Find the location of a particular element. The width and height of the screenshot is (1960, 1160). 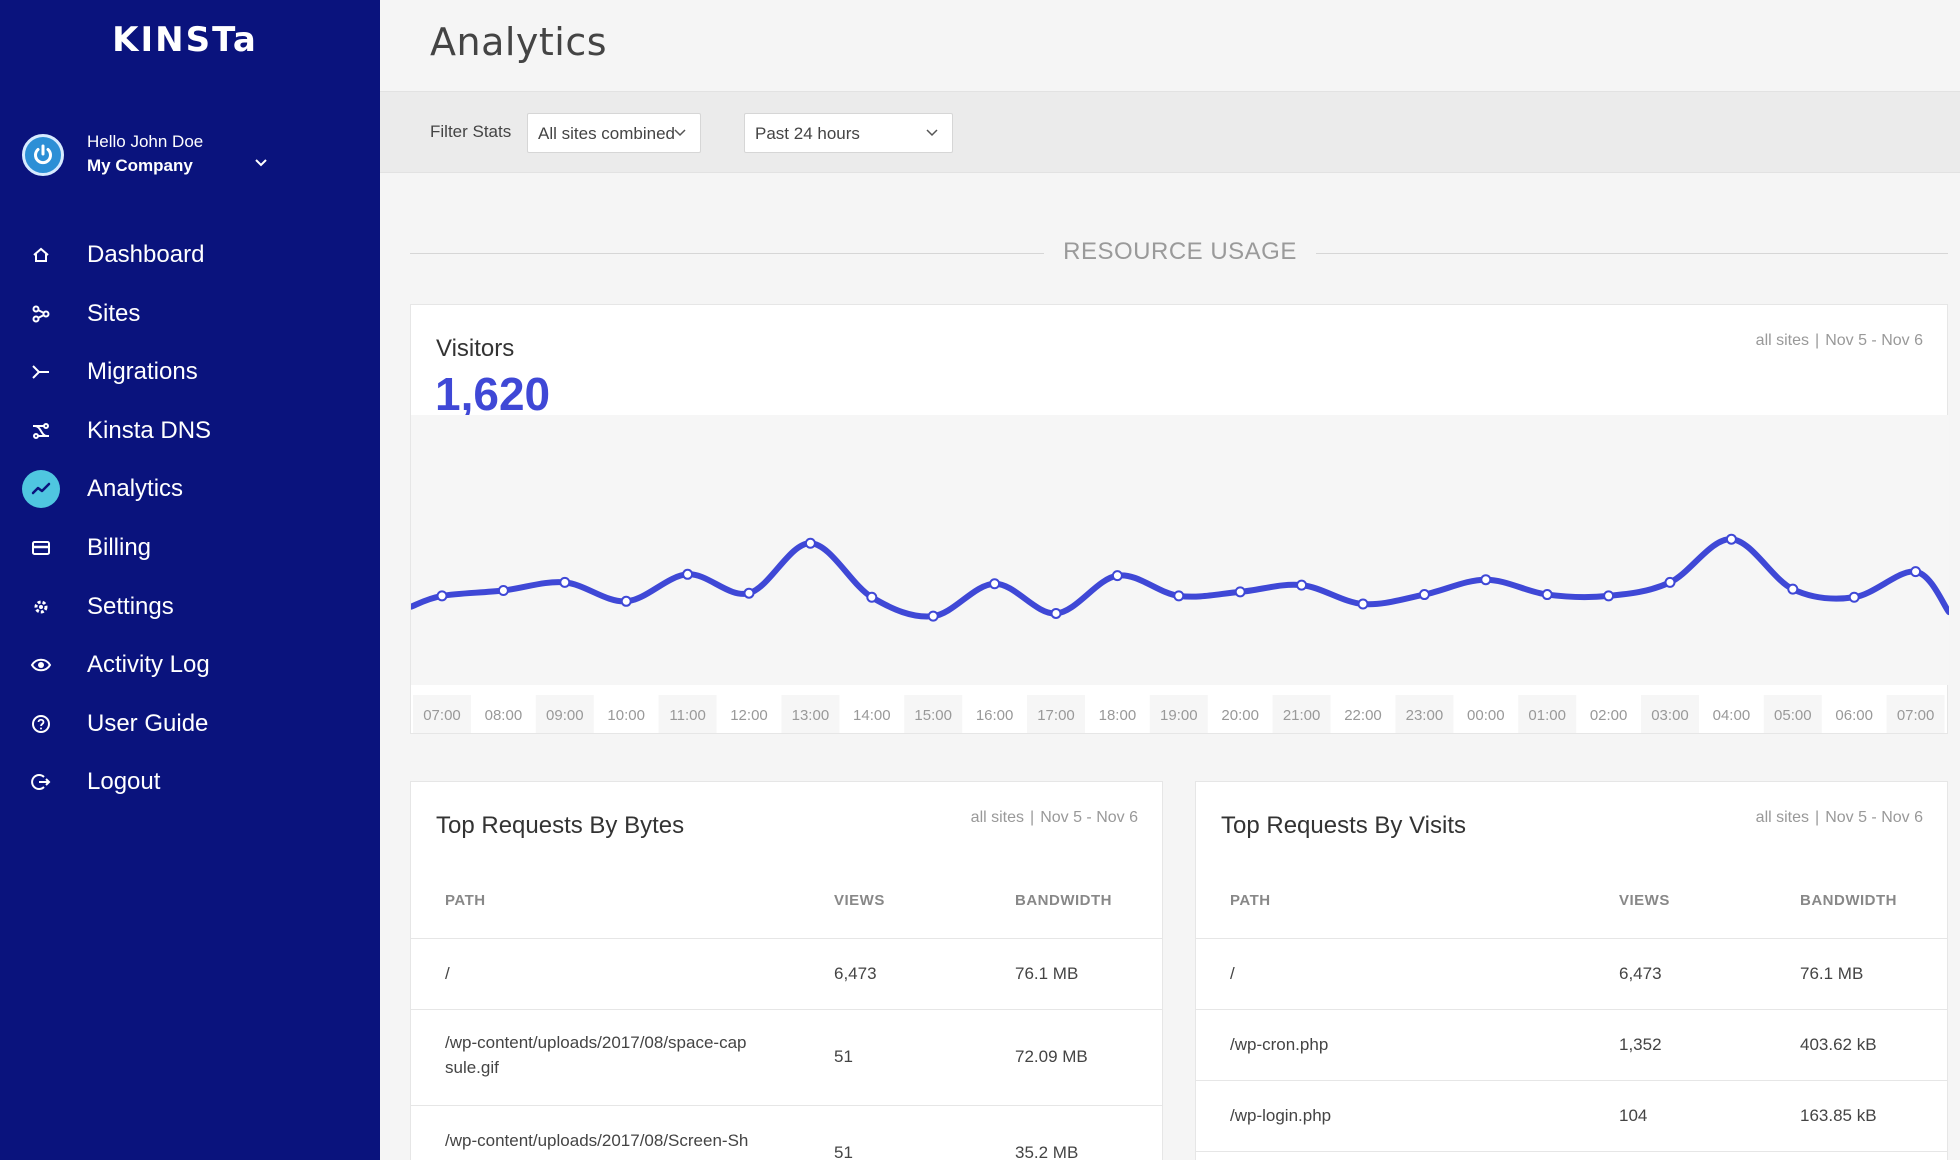

sidebar-item-migrations: Migrations is located at coordinates (190, 372).